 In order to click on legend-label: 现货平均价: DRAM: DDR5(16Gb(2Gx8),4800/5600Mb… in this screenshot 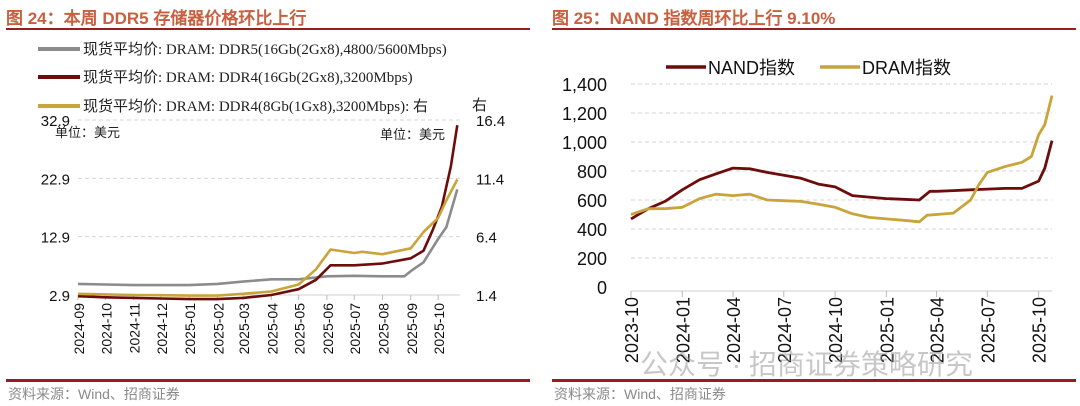, I will do `click(265, 50)`.